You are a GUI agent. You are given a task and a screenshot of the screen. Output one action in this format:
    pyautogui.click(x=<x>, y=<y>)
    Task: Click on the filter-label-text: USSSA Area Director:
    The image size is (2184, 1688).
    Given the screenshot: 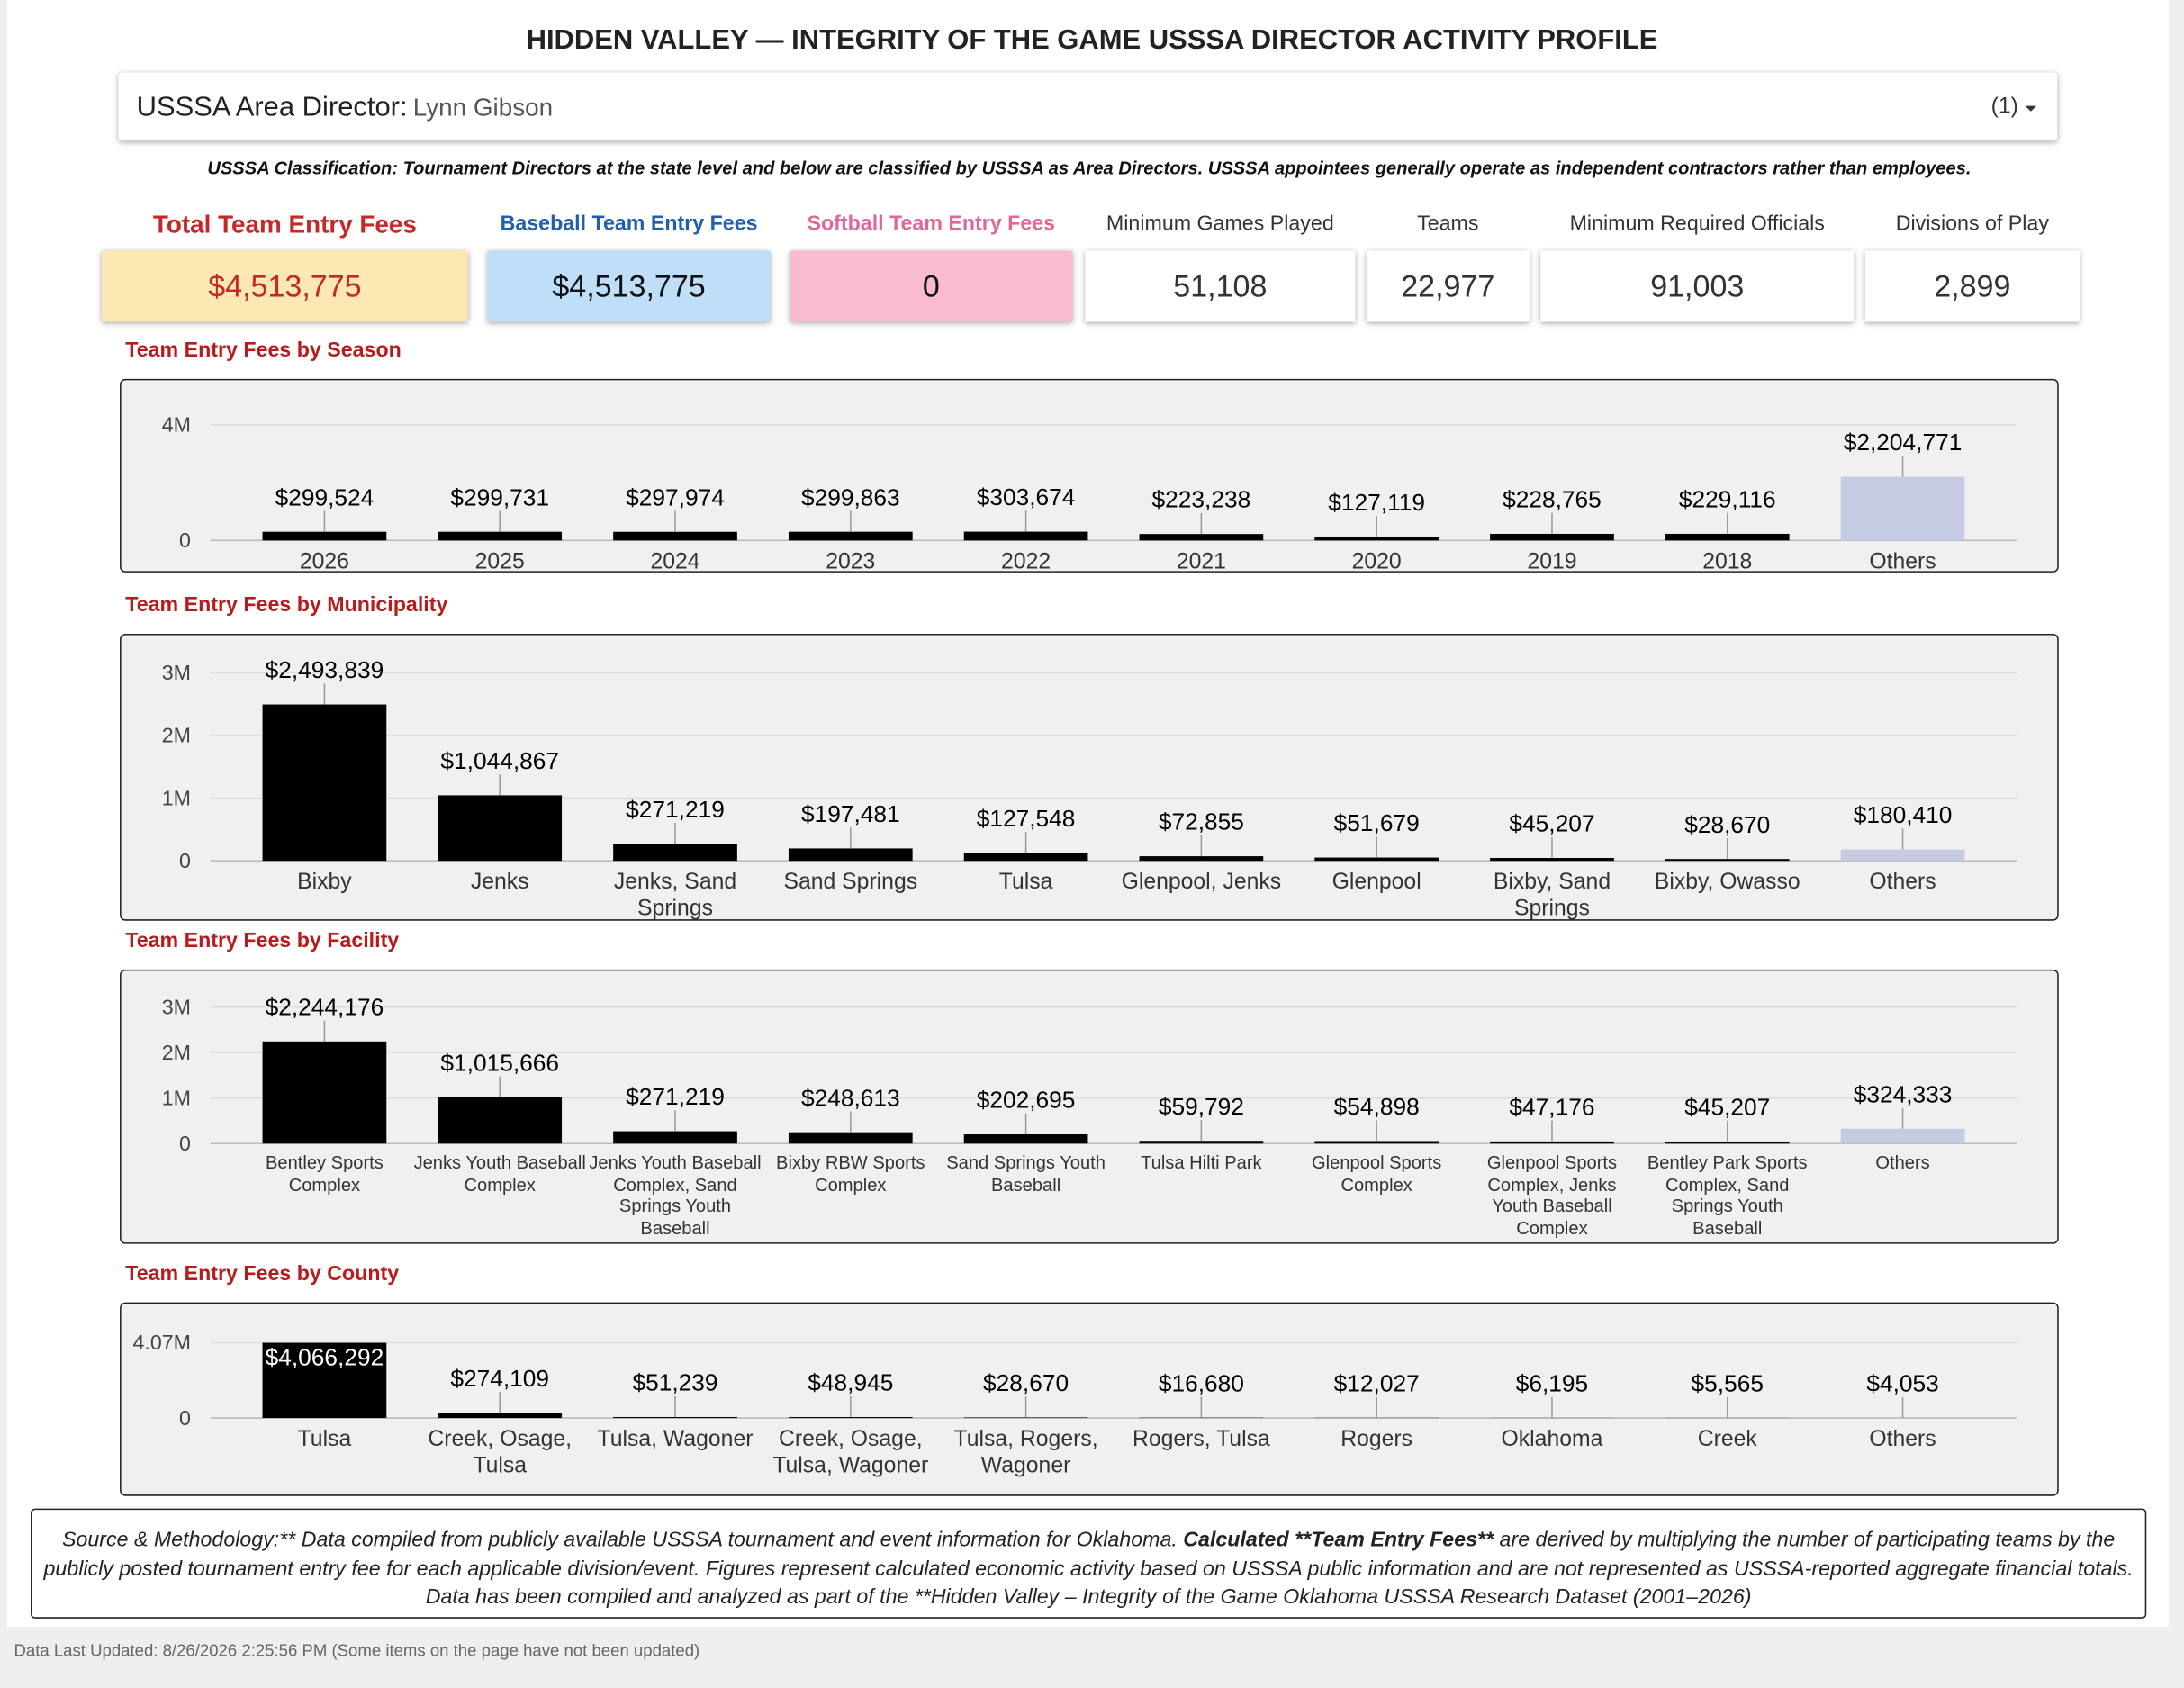 What is the action you would take?
    pyautogui.click(x=272, y=107)
    